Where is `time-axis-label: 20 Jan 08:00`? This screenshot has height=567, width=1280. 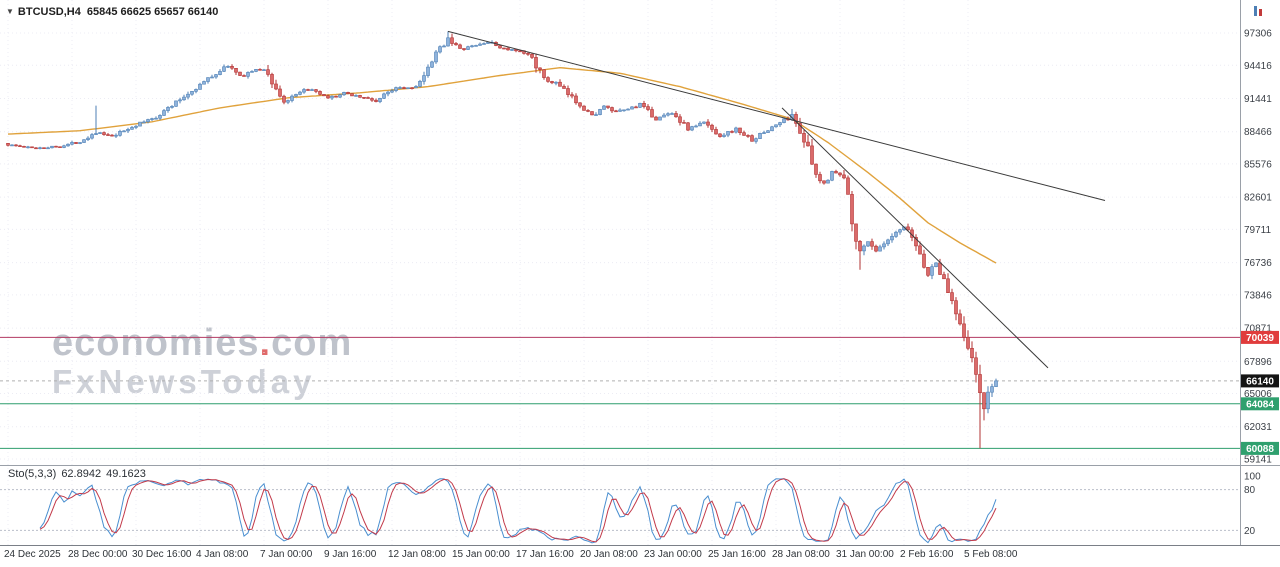 time-axis-label: 20 Jan 08:00 is located at coordinates (609, 554).